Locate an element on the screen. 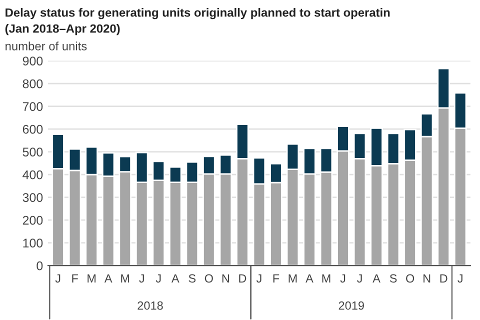 Image resolution: width=480 pixels, height=320 pixels. y-tick-label: 100 is located at coordinates (33, 243).